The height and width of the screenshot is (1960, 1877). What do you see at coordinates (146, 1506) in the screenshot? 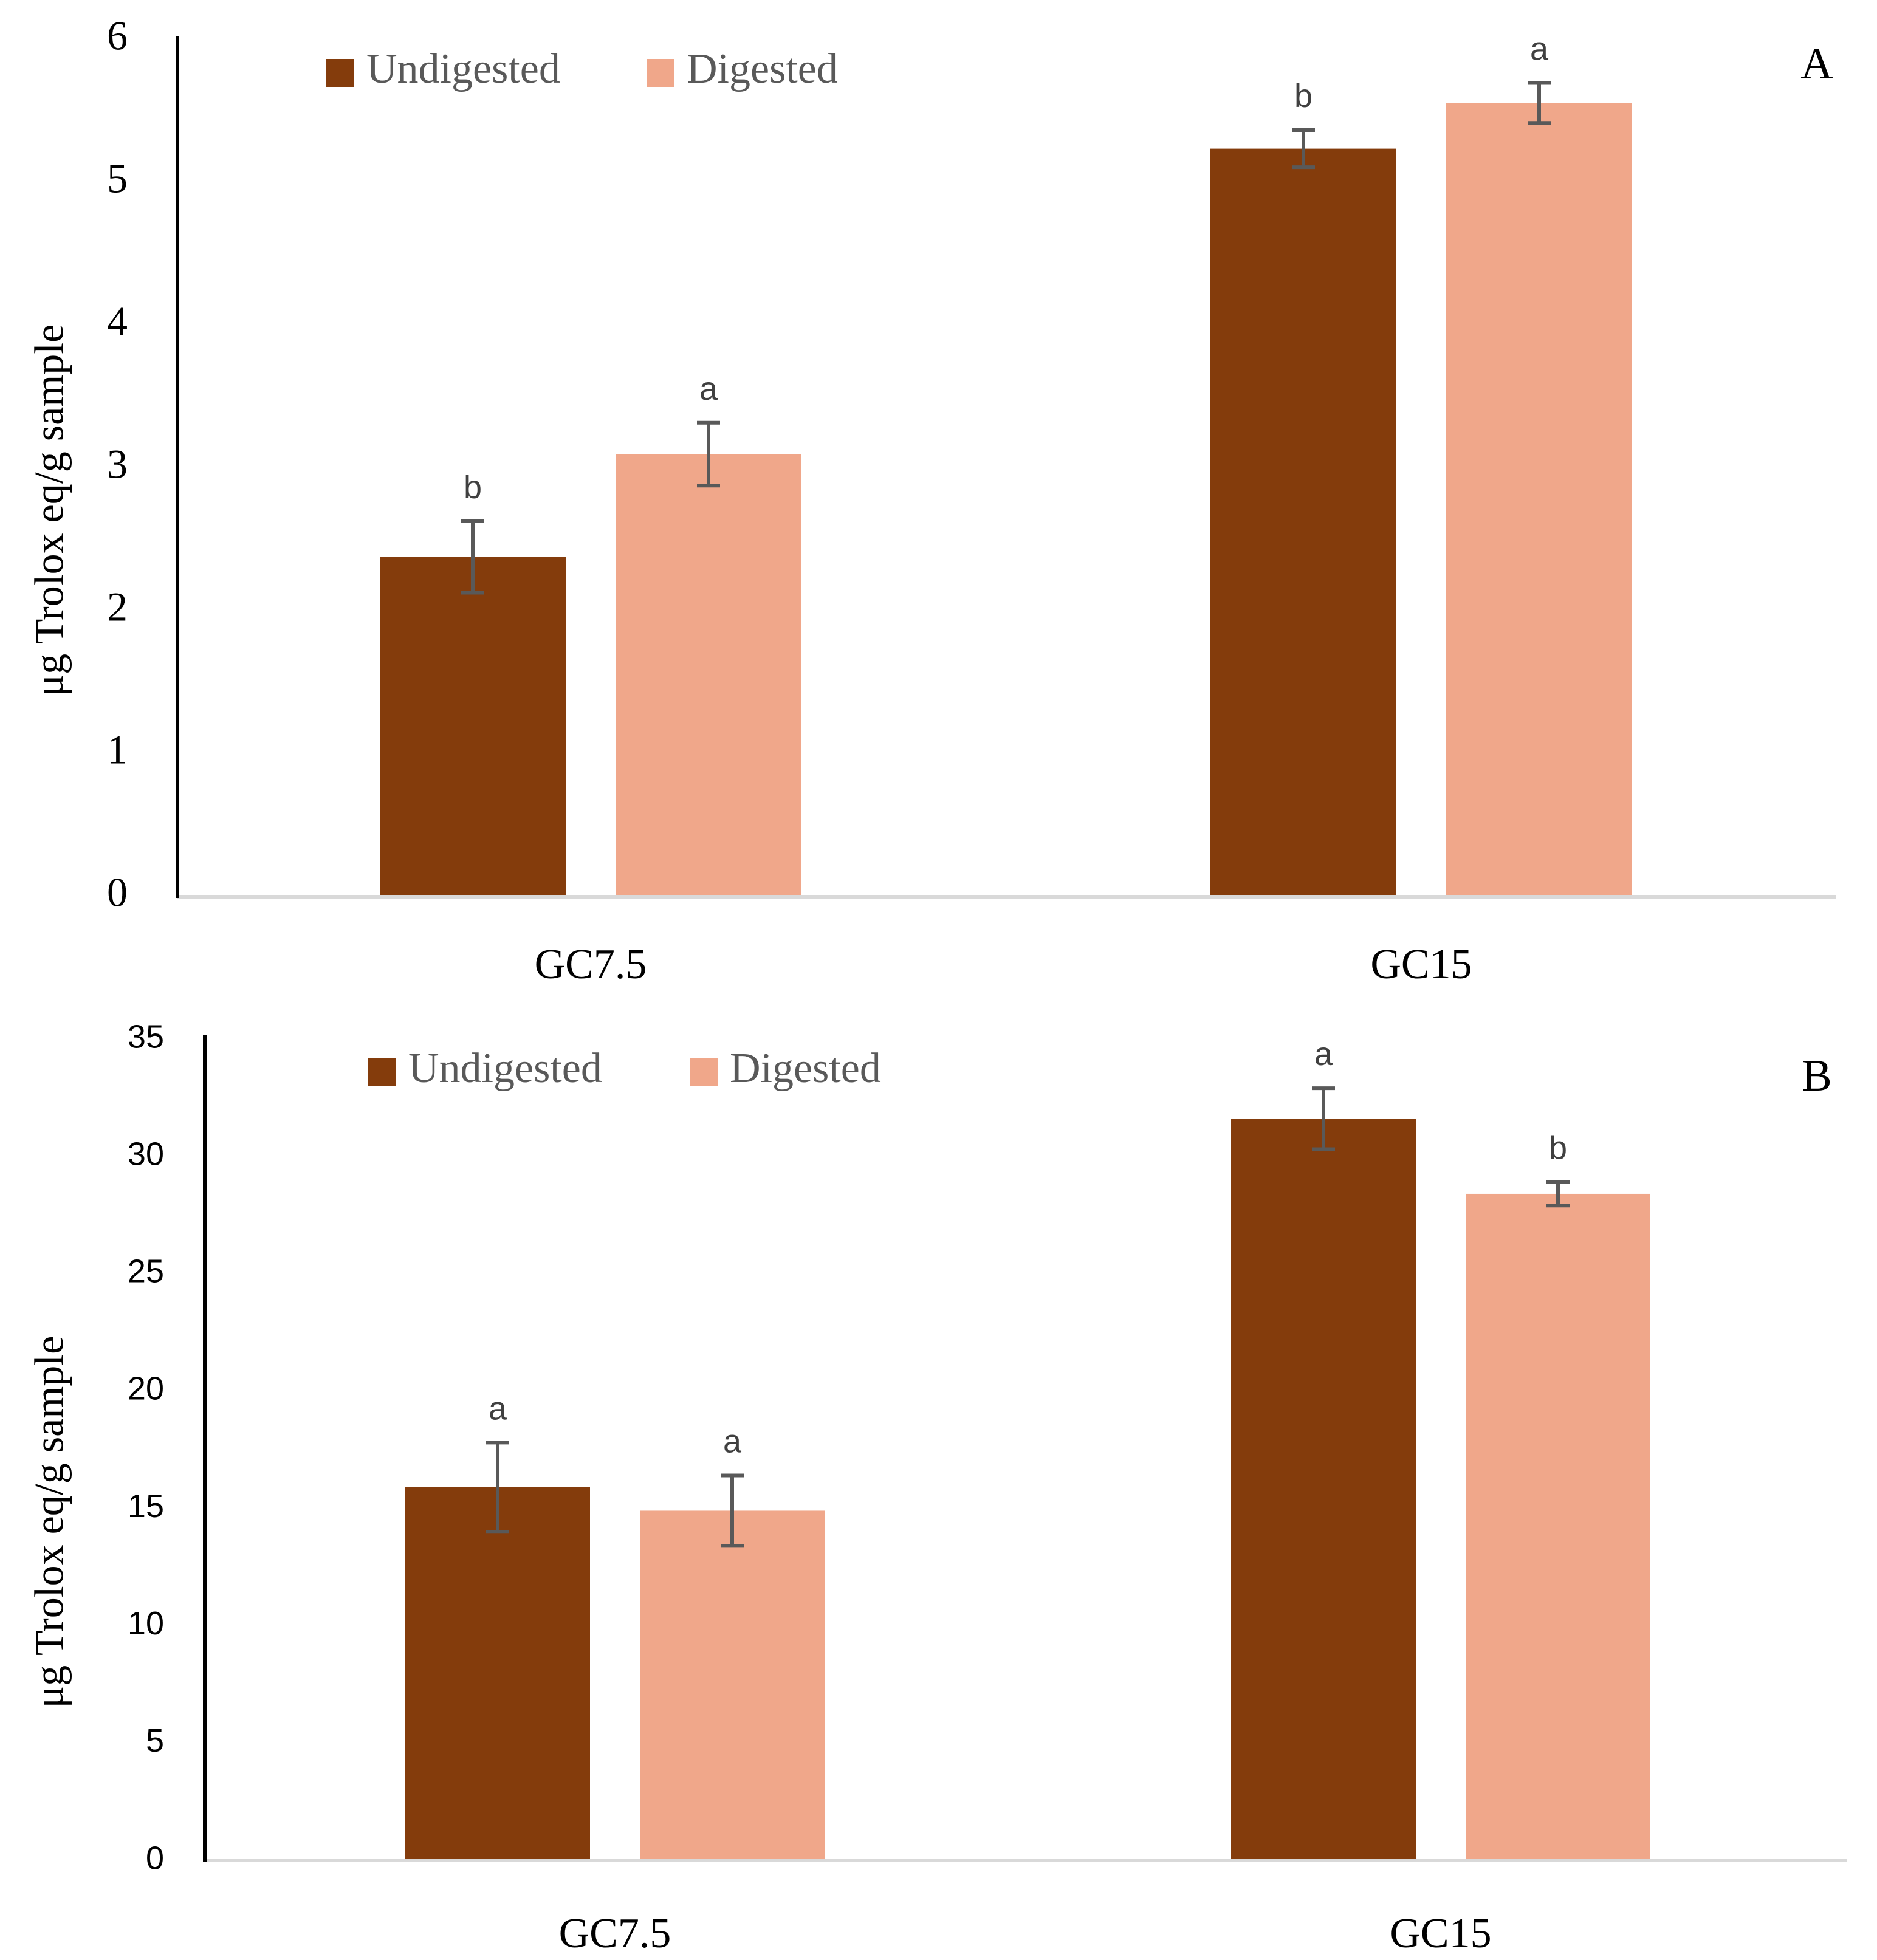
I see `y-tick-label: 15` at bounding box center [146, 1506].